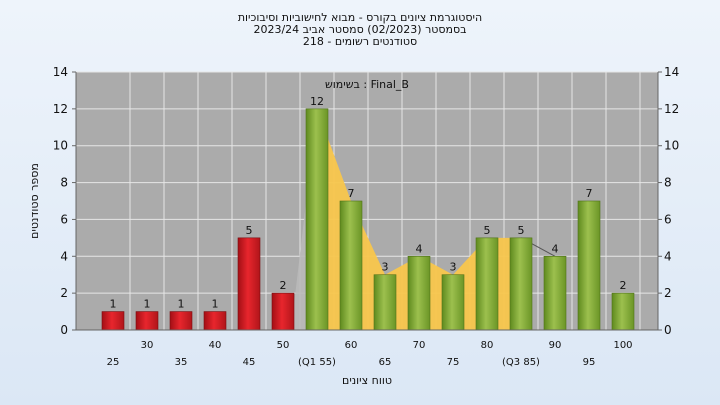 This screenshot has width=720, height=405. Describe the element at coordinates (589, 362) in the screenshot. I see `x-tick-label: 95` at that location.